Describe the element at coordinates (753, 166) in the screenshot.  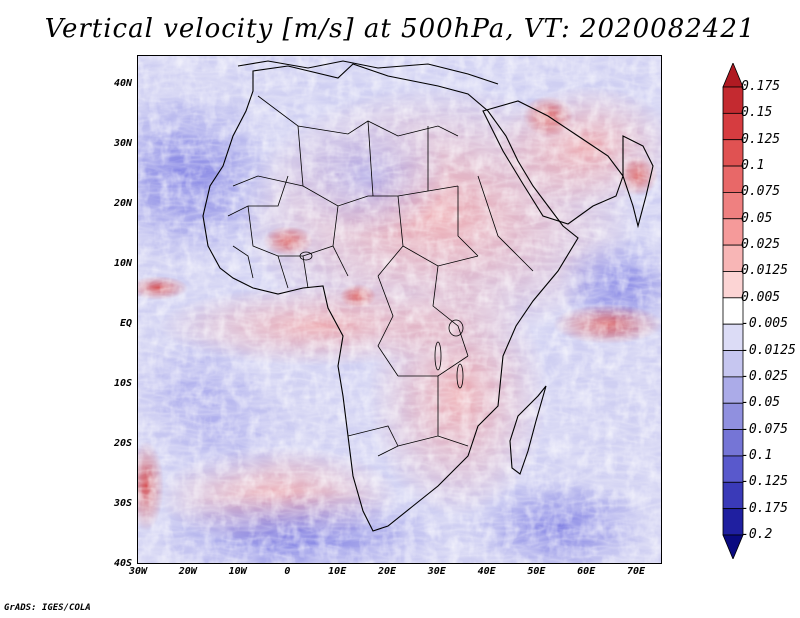
I see `colorbar-label: 0.1` at that location.